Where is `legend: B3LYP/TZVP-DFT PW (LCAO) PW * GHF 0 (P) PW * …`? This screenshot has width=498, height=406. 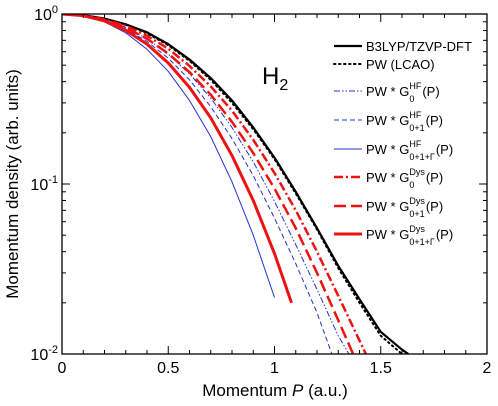
legend: B3LYP/TZVP-DFT PW (LCAO) PW * GHF 0 (P) PW * … is located at coordinates (402, 143).